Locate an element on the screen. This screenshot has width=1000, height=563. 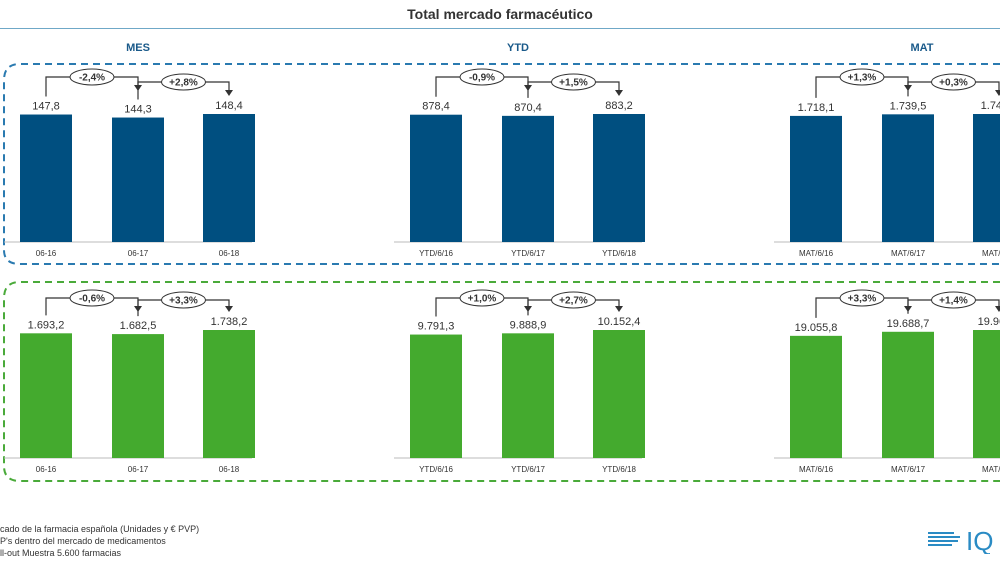
data-label: 147,8 is located at coordinates (46, 107).